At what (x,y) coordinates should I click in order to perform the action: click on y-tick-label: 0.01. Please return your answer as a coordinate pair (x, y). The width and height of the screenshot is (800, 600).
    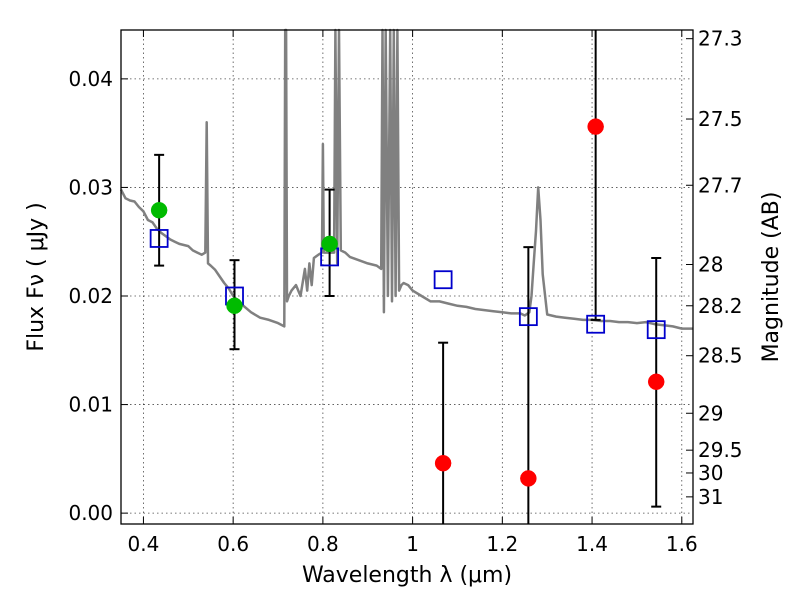
    Looking at the image, I should click on (90, 405).